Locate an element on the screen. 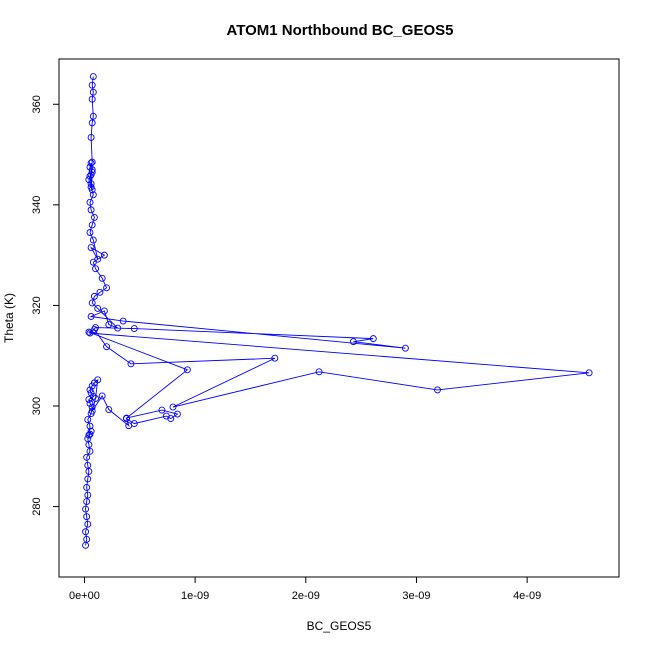  y-tick-label: 280 is located at coordinates (37, 506).